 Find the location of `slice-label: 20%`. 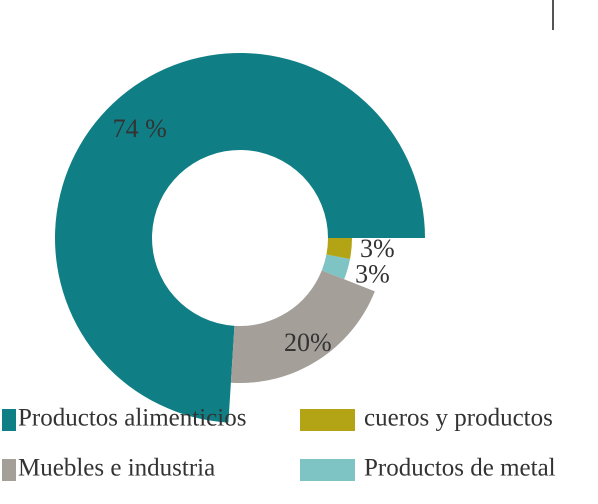

slice-label: 20% is located at coordinates (308, 342).